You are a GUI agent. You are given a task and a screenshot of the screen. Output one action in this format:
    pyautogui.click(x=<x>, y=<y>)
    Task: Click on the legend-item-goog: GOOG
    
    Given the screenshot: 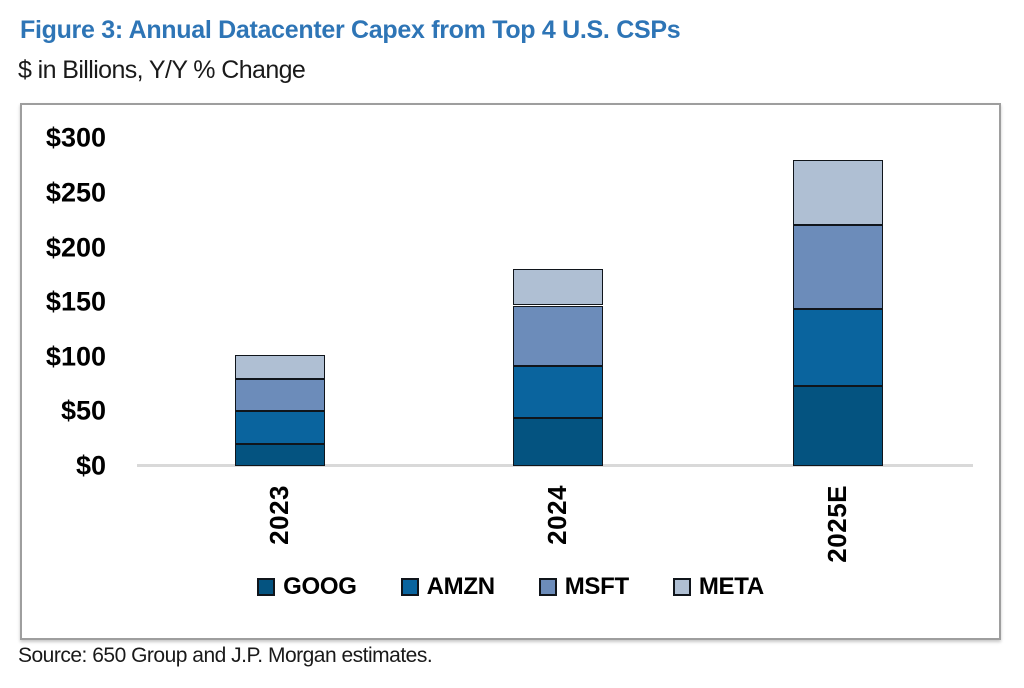 What is the action you would take?
    pyautogui.click(x=307, y=587)
    